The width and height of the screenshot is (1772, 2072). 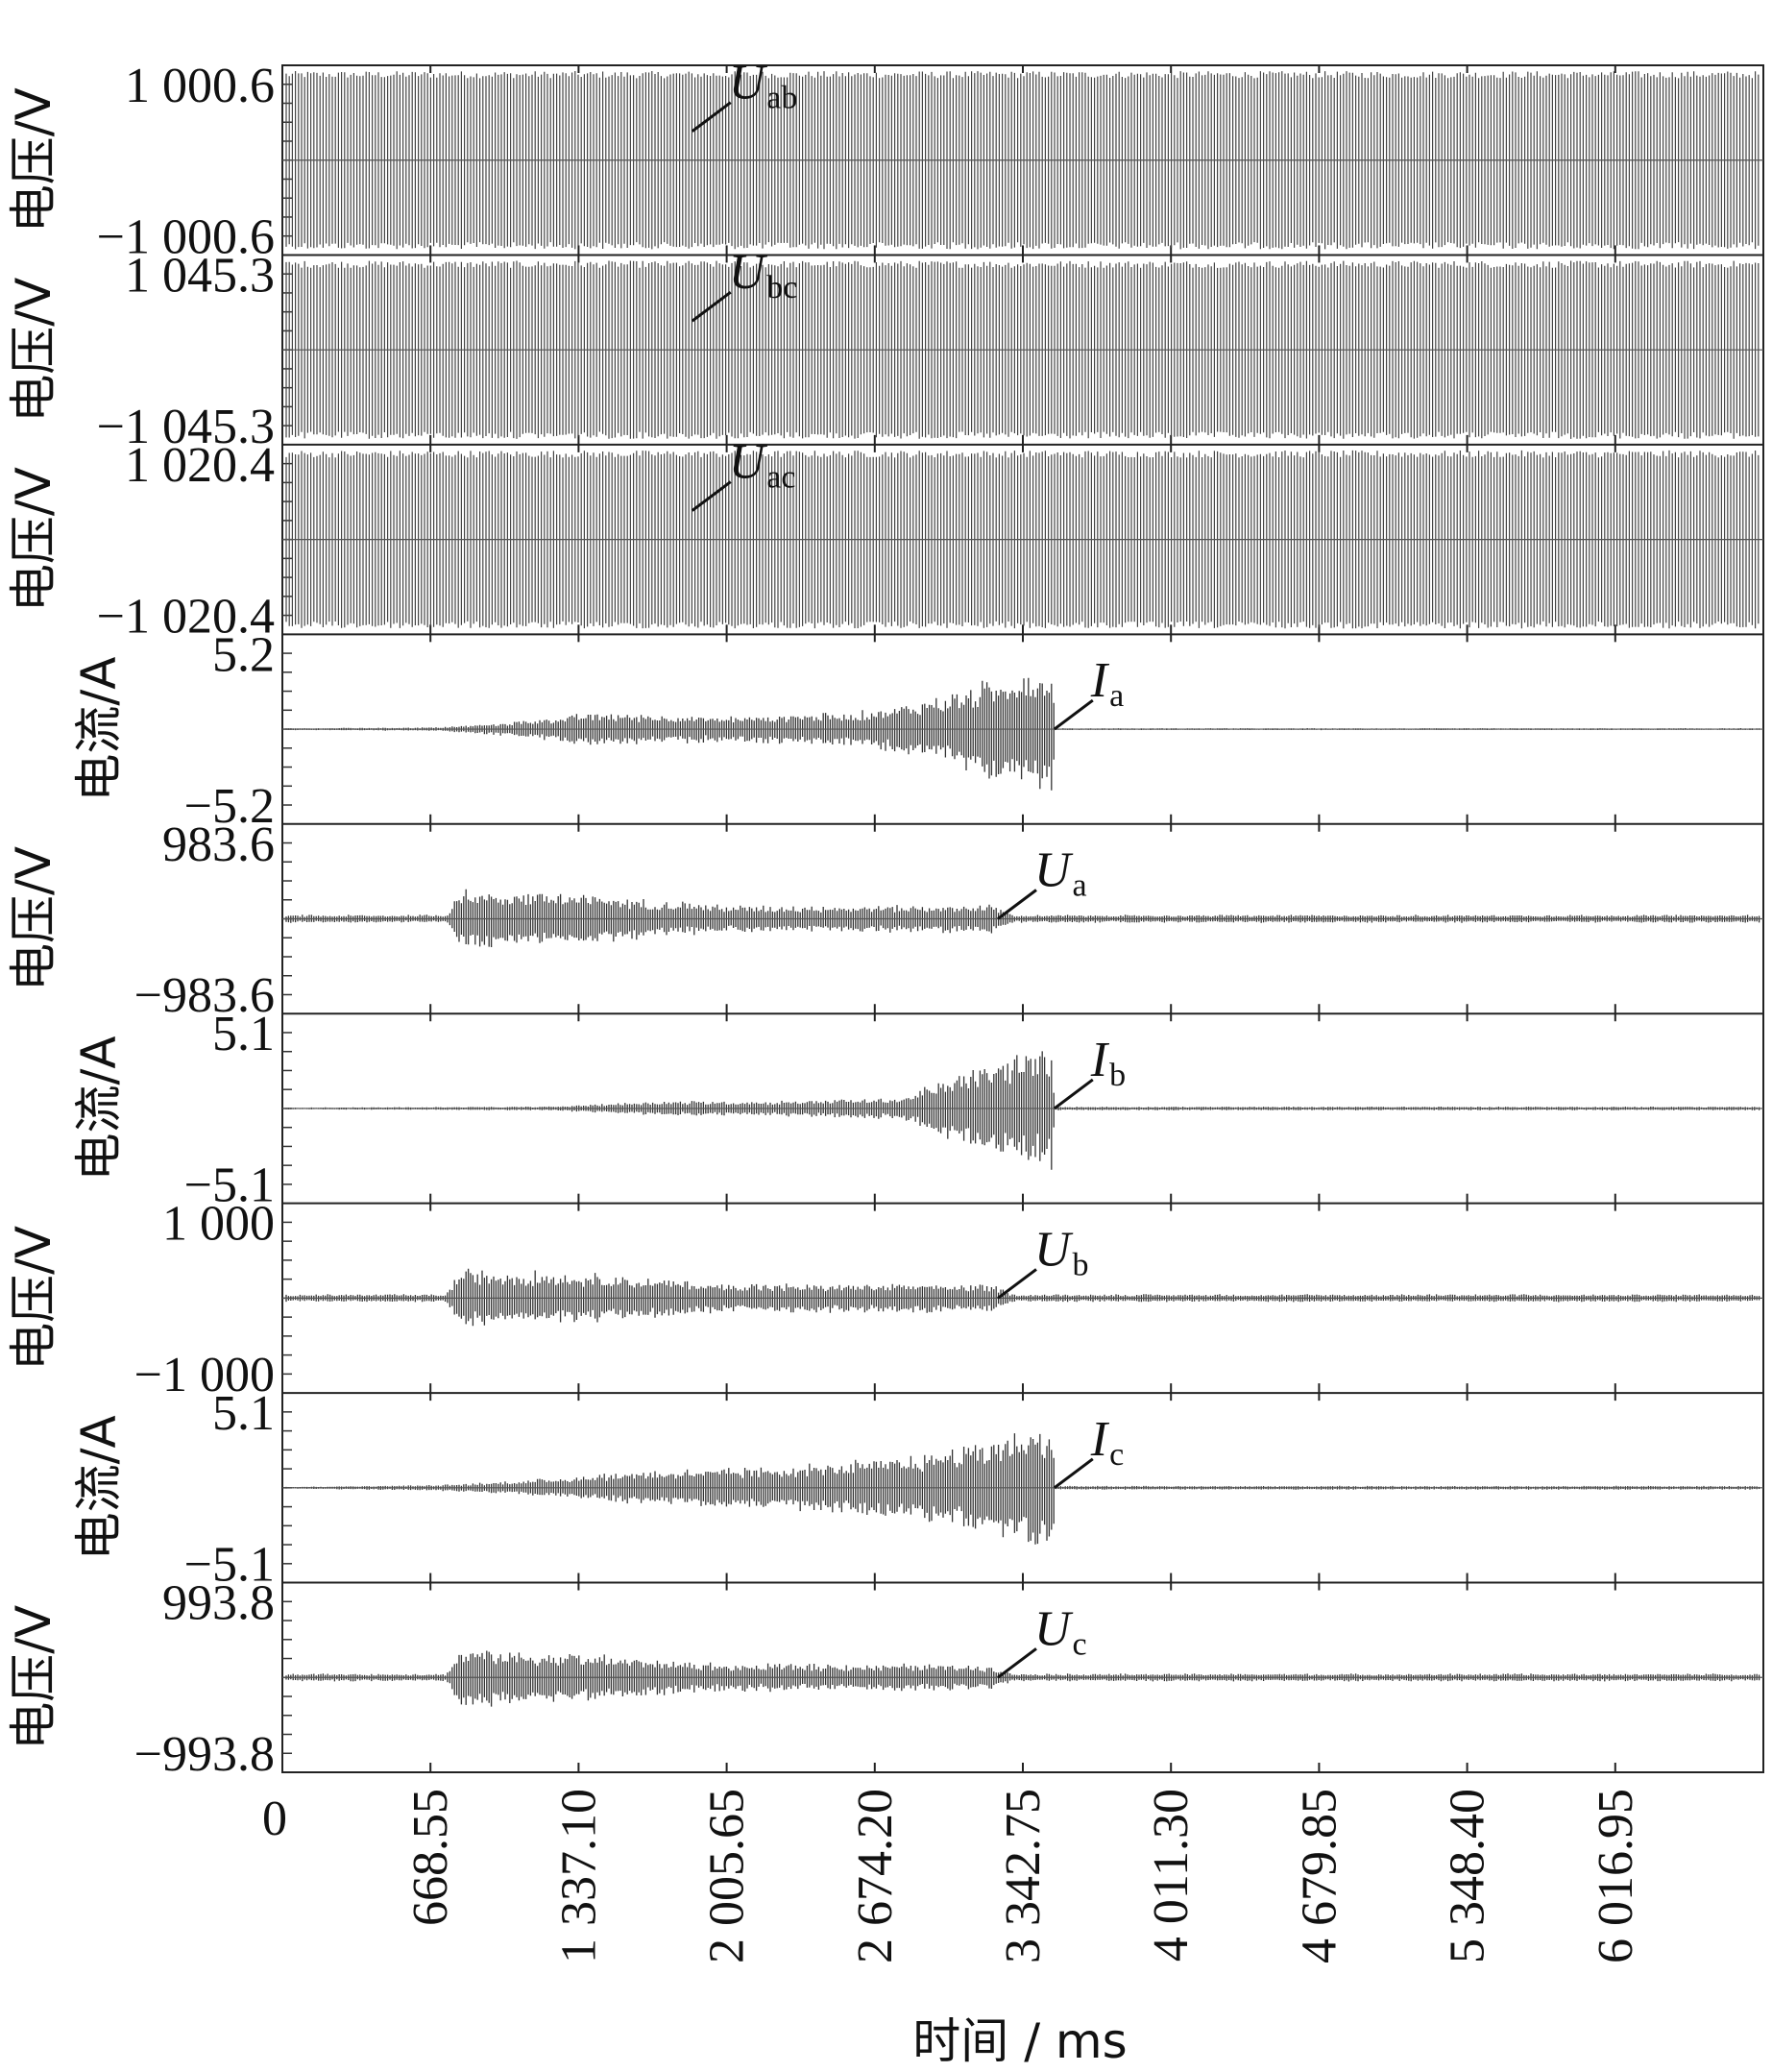 I want to click on y-min-label: −983.6, so click(x=205, y=995).